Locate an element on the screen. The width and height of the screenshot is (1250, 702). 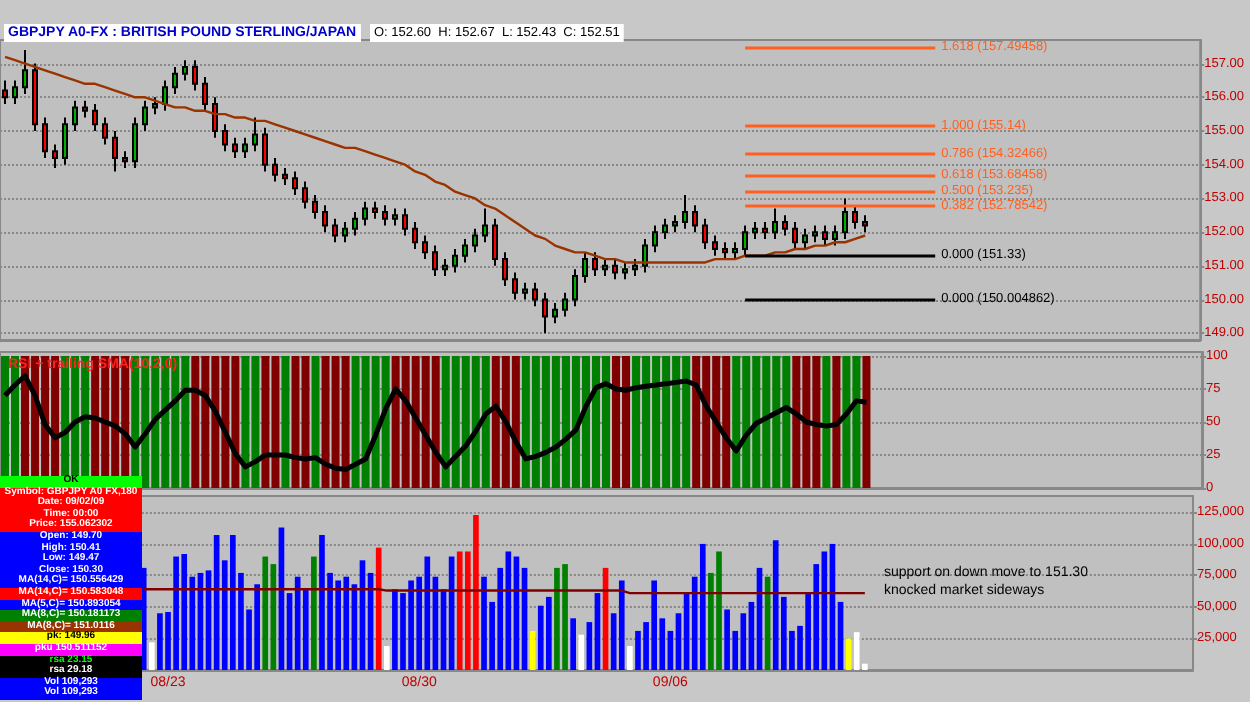
line-series is located at coordinates (435, 423).